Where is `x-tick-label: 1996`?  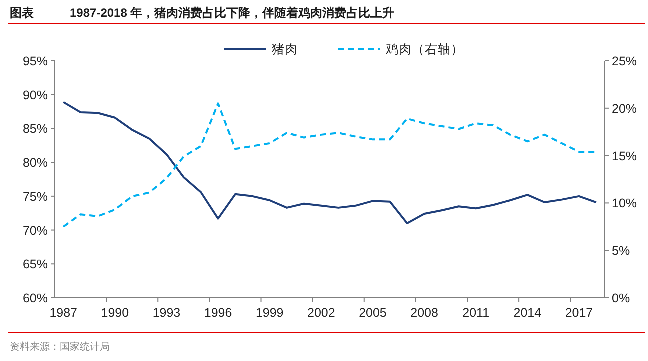
x-tick-label: 1996 is located at coordinates (218, 313).